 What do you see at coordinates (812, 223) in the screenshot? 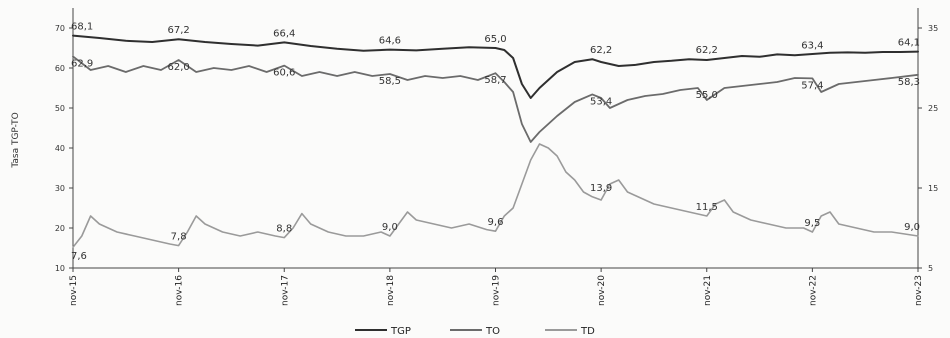
I see `data-label-td: 9,5` at bounding box center [812, 223].